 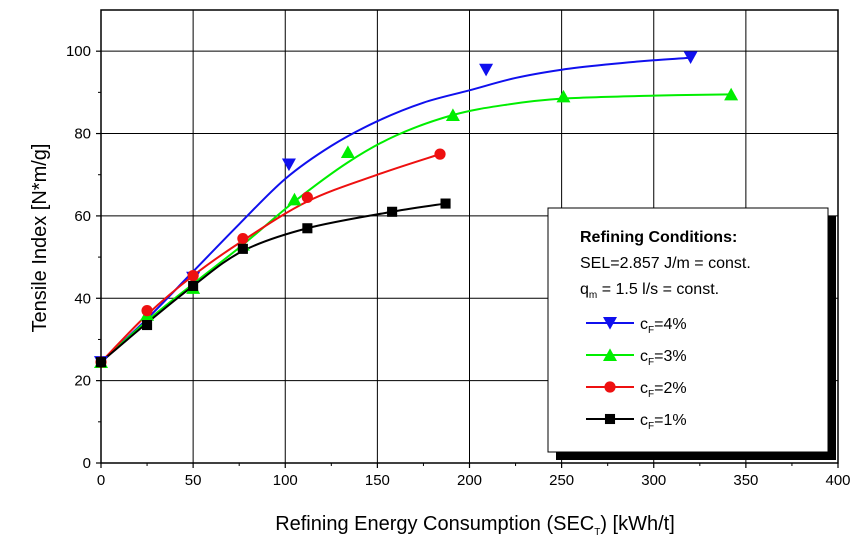 I want to click on legend-entry-label: cF=4%, so click(x=663, y=326).